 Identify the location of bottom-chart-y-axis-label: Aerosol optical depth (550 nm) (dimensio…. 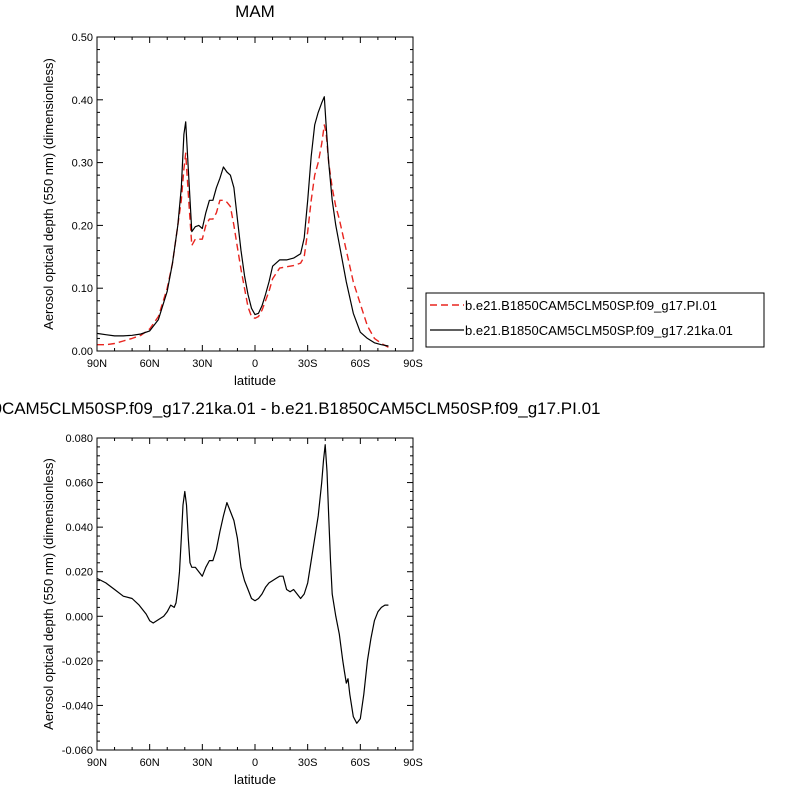
(48, 594).